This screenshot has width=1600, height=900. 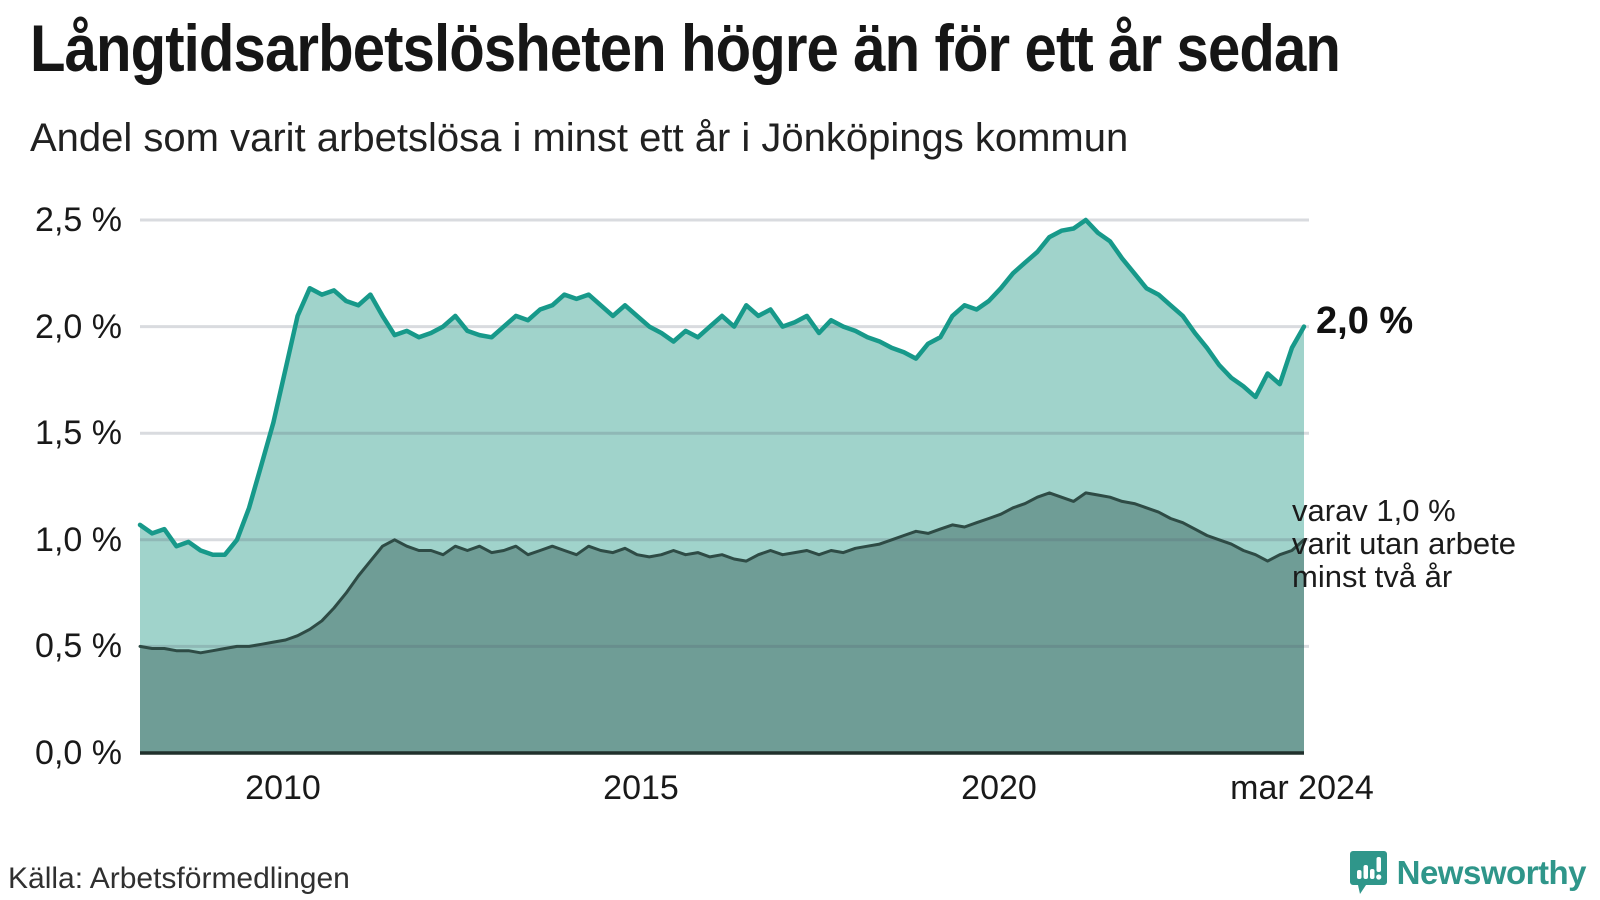 I want to click on y-tick-1-5: 1,5 %, so click(x=78, y=433).